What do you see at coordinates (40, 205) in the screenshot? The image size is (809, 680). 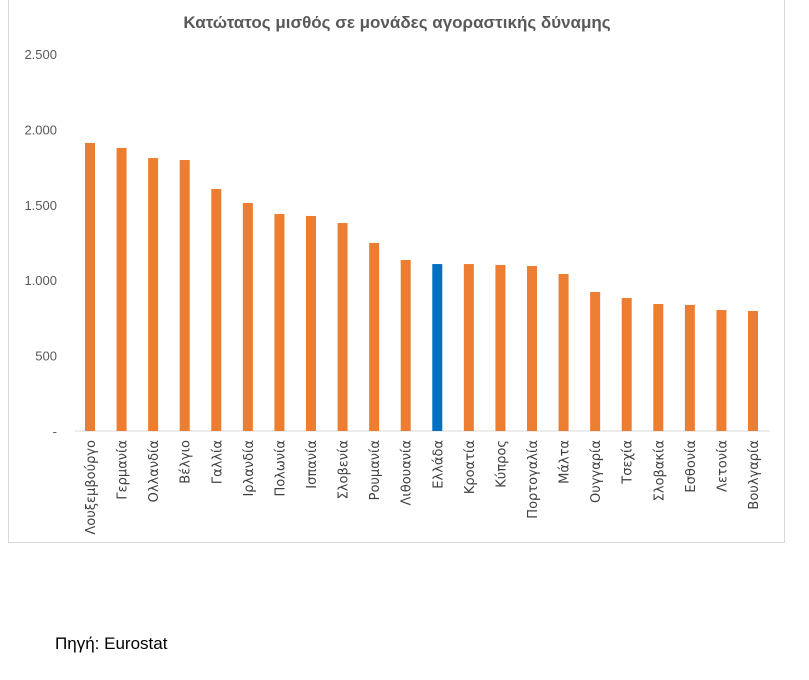 I see `y-tick-label: 1.500` at bounding box center [40, 205].